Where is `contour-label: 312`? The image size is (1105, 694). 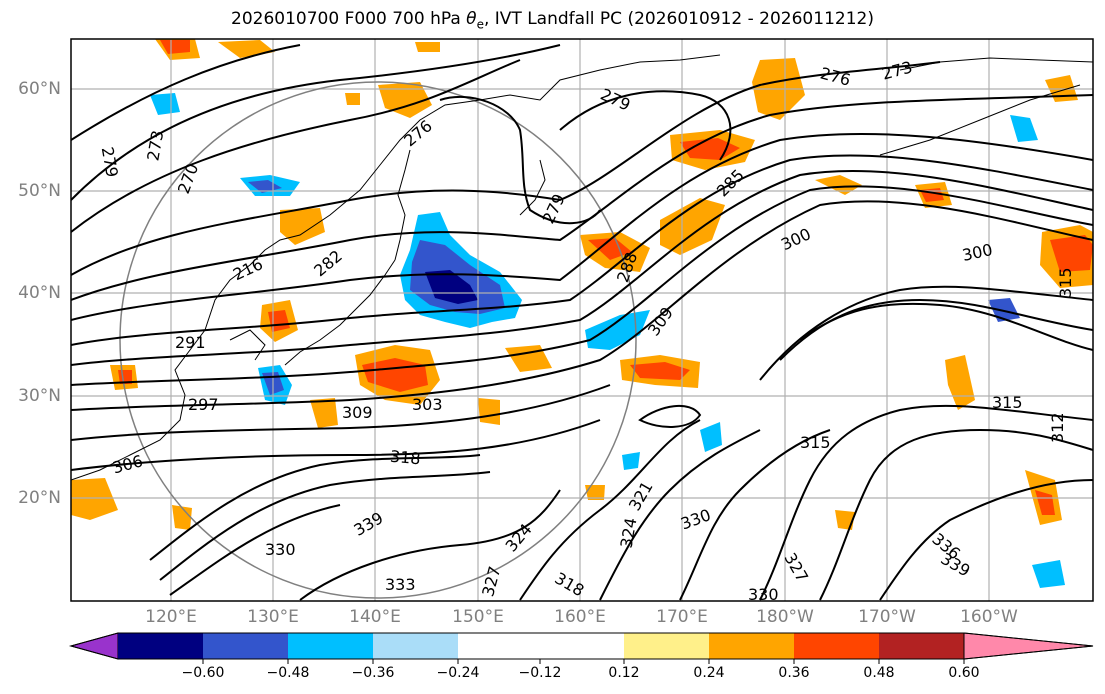
contour-label: 312 is located at coordinates (1057, 427).